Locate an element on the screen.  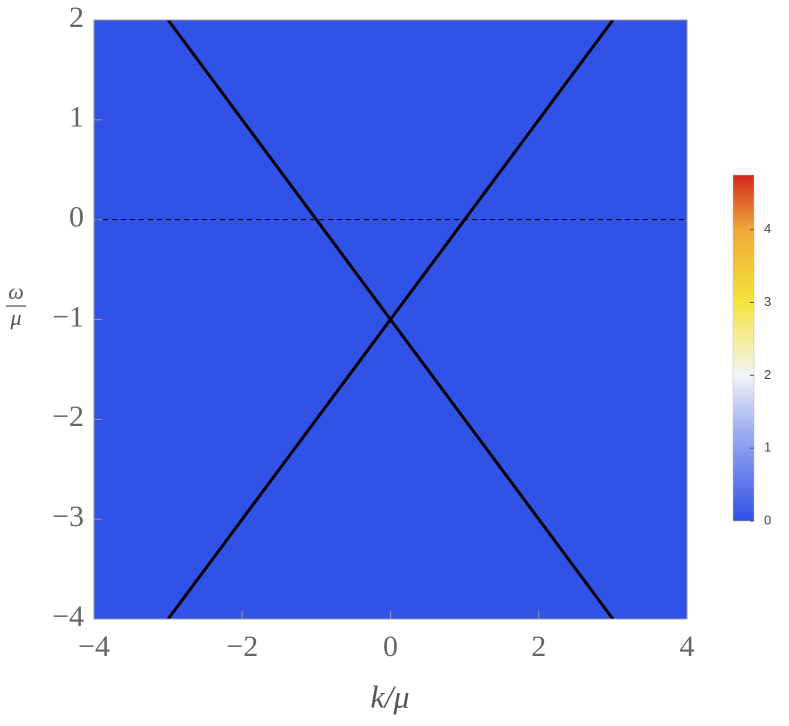
y-tick-label: 0 is located at coordinates (76, 217).